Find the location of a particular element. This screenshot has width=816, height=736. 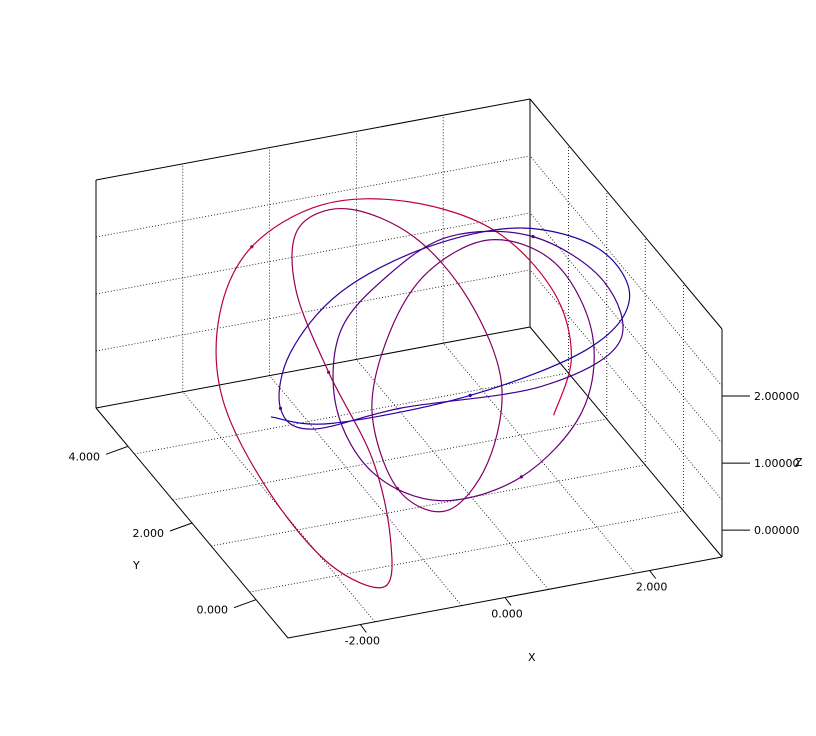

x-axis-label: X is located at coordinates (532, 657).